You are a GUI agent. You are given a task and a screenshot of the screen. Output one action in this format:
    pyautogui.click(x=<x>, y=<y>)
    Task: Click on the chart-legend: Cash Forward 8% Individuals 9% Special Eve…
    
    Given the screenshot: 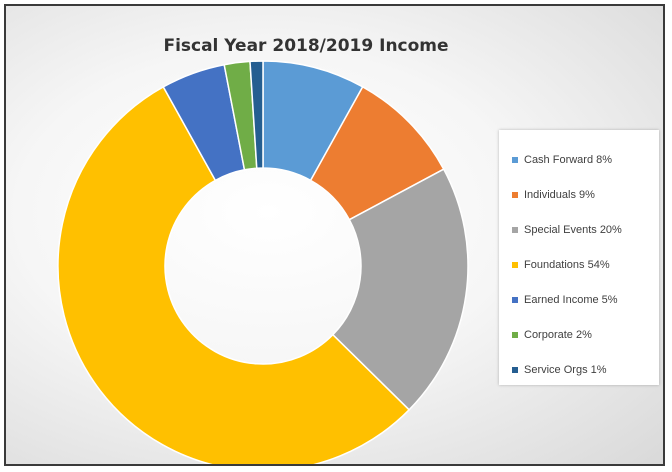 What is the action you would take?
    pyautogui.click(x=579, y=257)
    